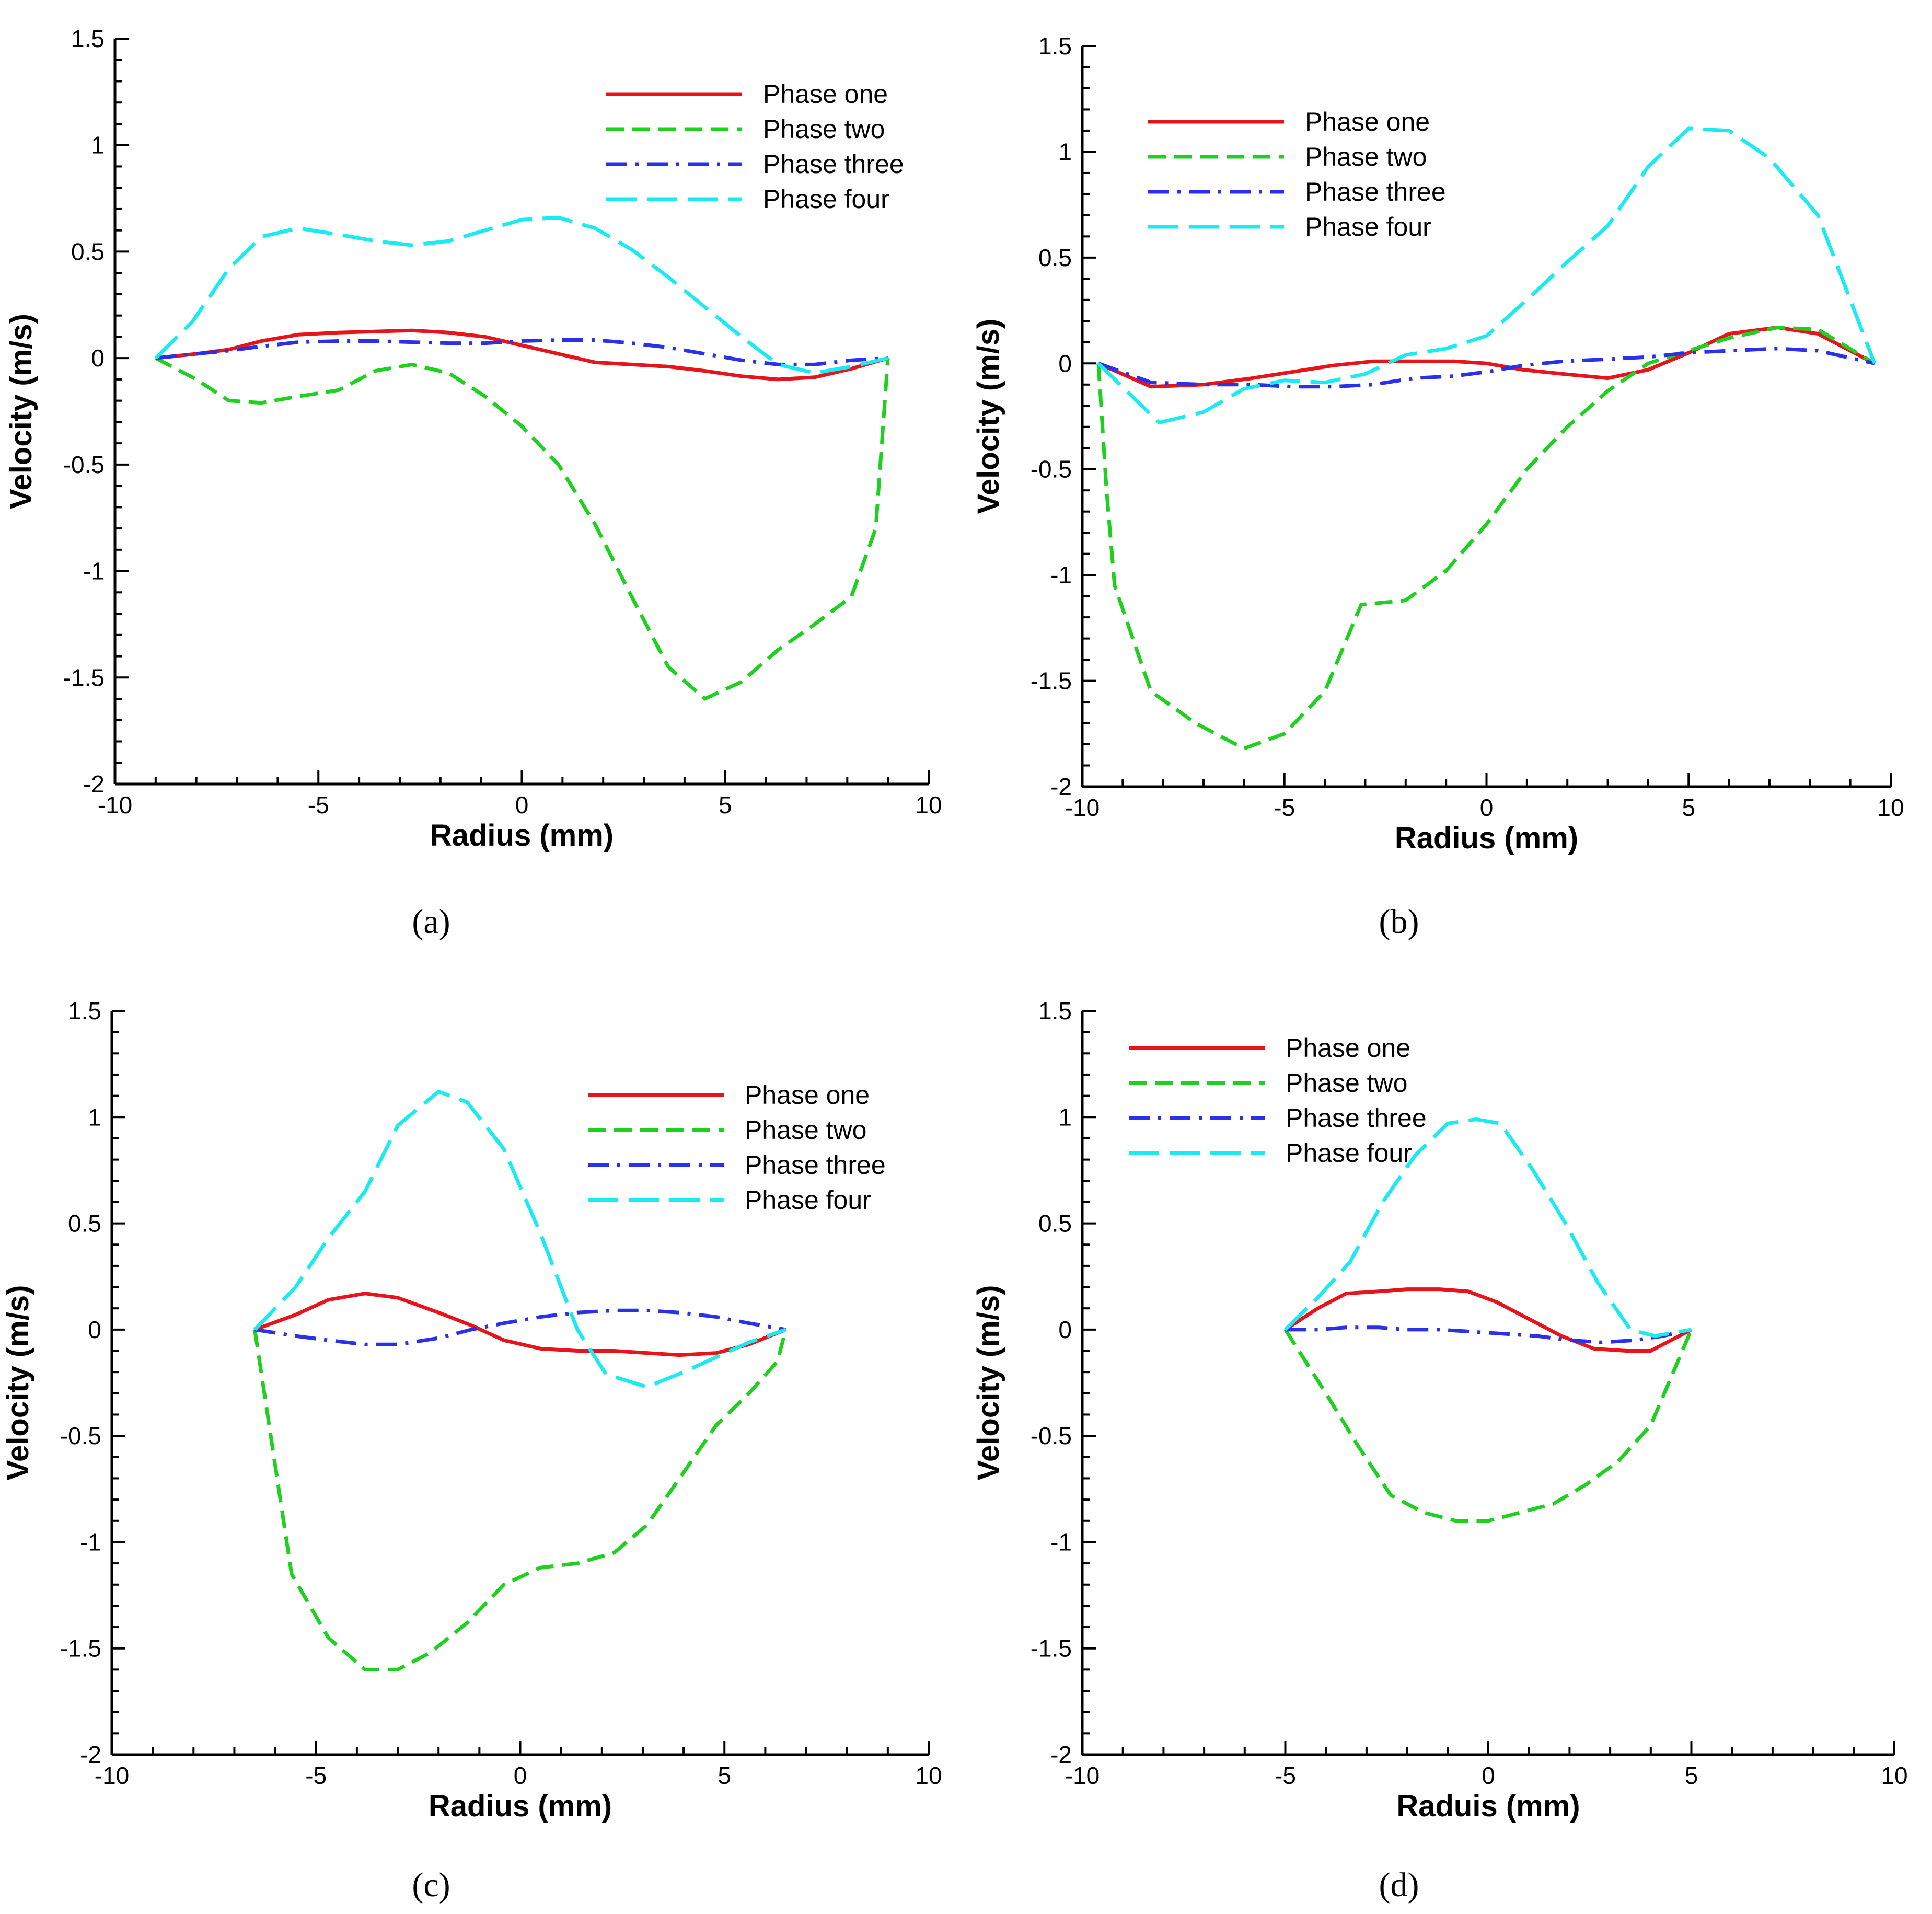 Image resolution: width=1932 pixels, height=1914 pixels. I want to click on panel-b-y-tick-label: -0.5, so click(1051, 469).